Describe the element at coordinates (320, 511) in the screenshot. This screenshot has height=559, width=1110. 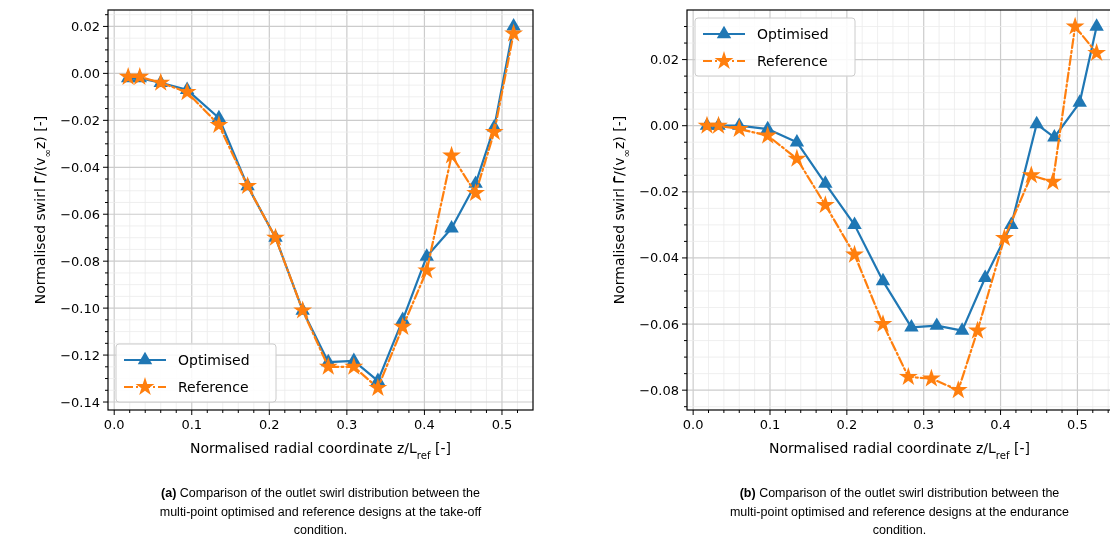
I see `text: (a) Comparison of the outlet swirl distribution between the multi-point optimised and reference designs at the take-off condition.` at that location.